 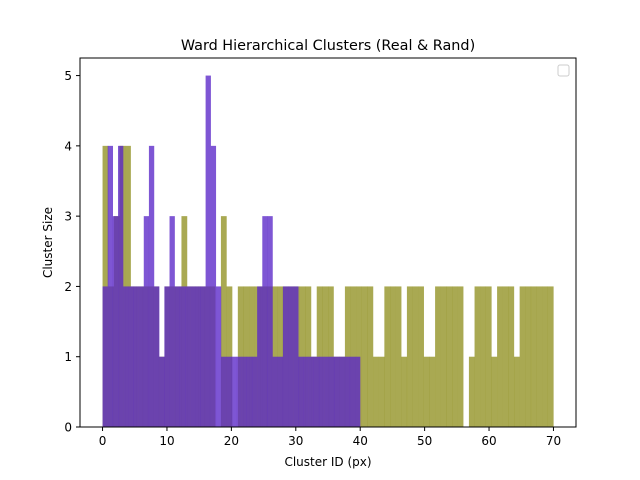 What do you see at coordinates (330, 437) in the screenshot?
I see `x-axis: 0 10 20 30 40 50 60 70` at bounding box center [330, 437].